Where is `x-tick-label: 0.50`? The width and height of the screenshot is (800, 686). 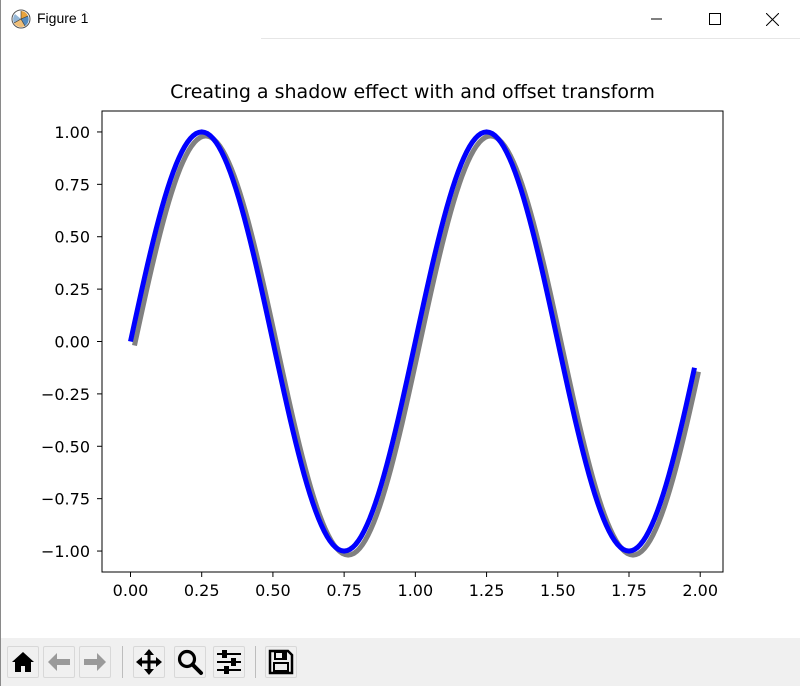
x-tick-label: 0.50 is located at coordinates (273, 590).